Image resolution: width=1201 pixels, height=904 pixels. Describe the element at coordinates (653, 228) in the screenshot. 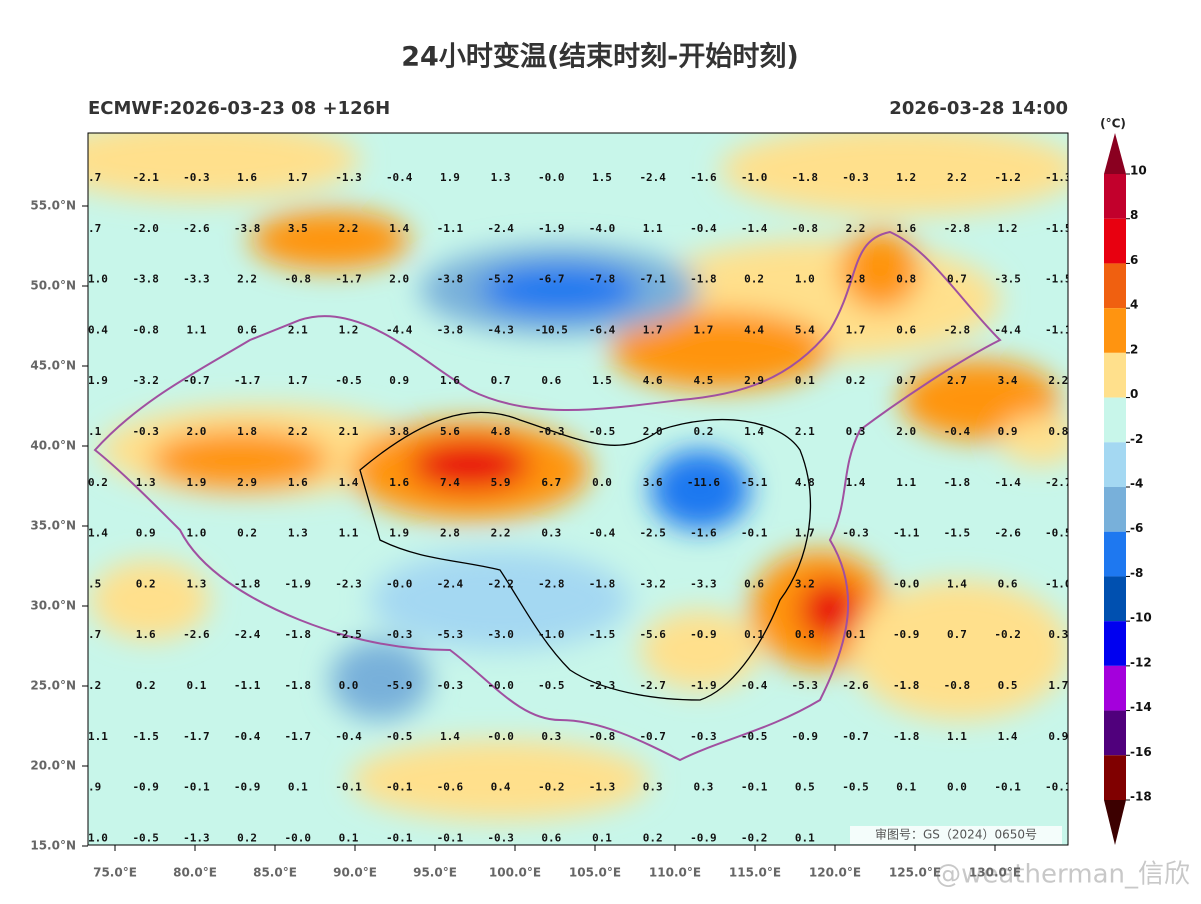

I see `grid-value: 1.1` at that location.